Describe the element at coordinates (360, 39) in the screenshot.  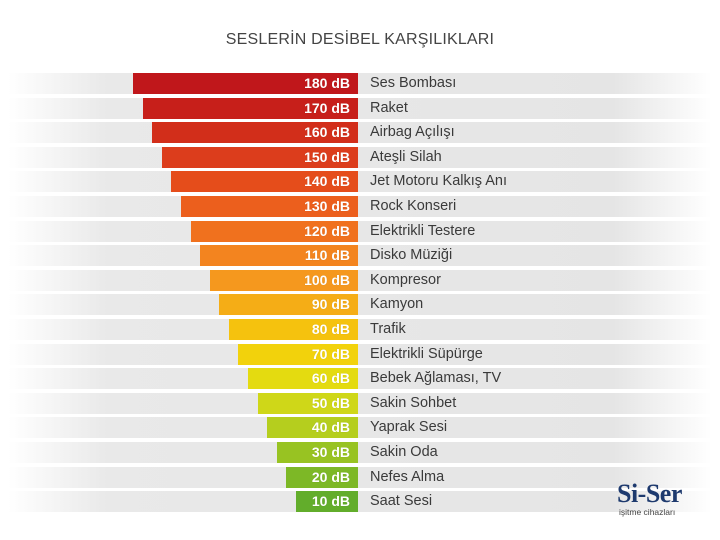
I see `page-title: SESLERİN DESİBEL KARŞILIKLARI` at that location.